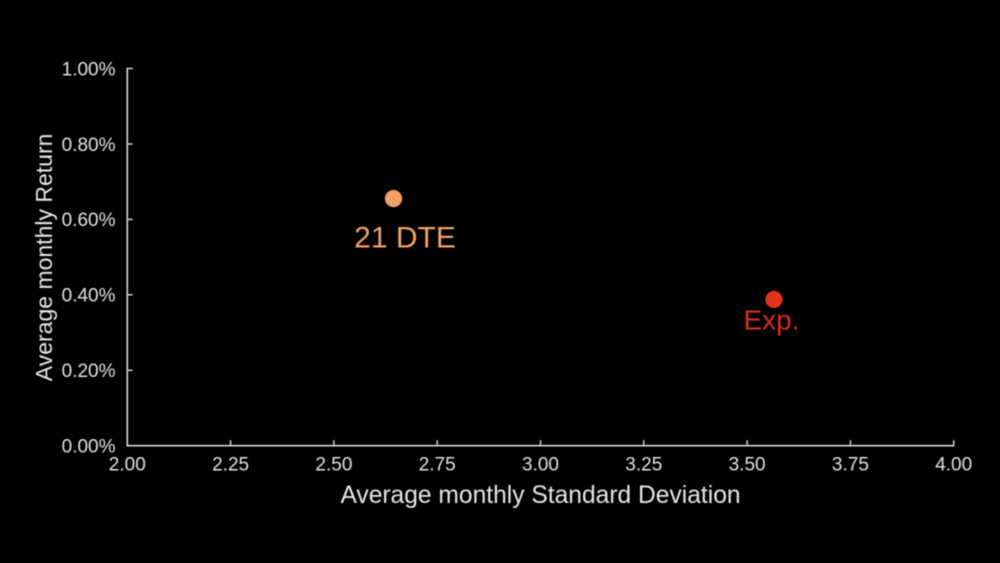 The width and height of the screenshot is (1000, 563). I want to click on svg-text: 2.00, so click(127, 465).